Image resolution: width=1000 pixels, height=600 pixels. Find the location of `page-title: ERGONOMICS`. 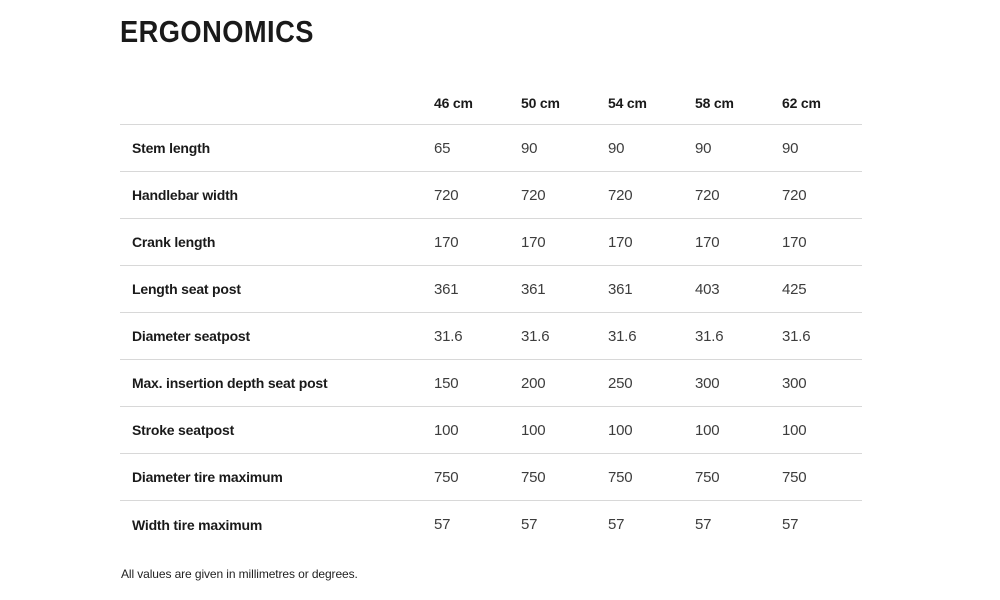

page-title: ERGONOMICS is located at coordinates (217, 31).